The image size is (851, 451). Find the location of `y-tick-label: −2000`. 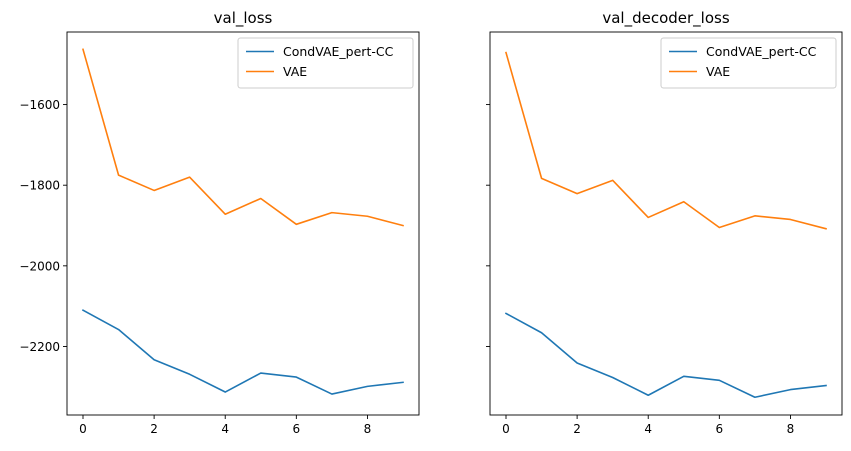

y-tick-label: −2000 is located at coordinates (39, 266).